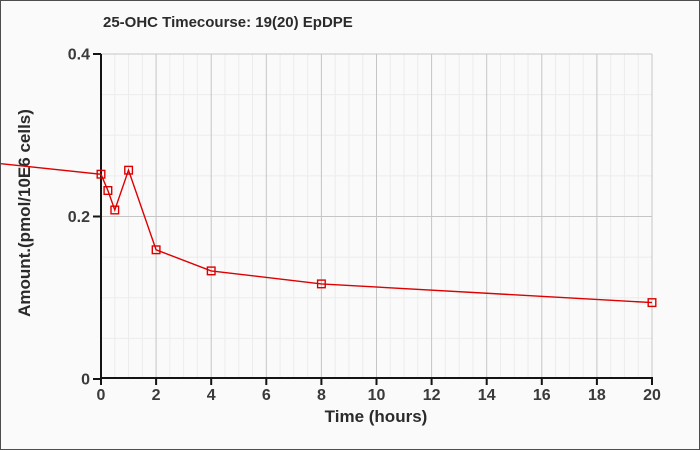 The image size is (700, 450). Describe the element at coordinates (211, 395) in the screenshot. I see `x-tick-label: 4` at that location.